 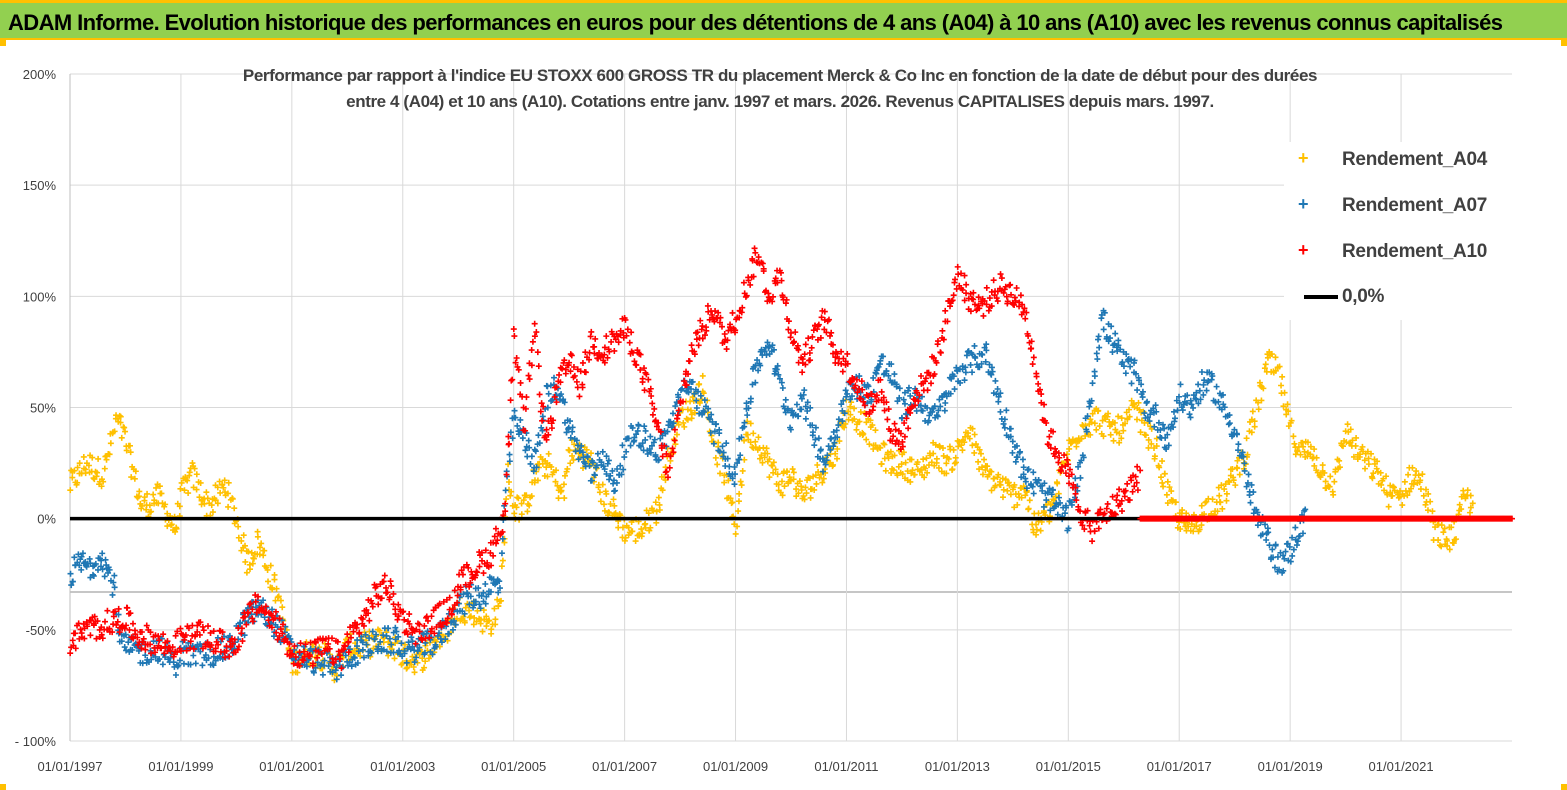 What do you see at coordinates (402, 766) in the screenshot?
I see `x-tick-label: 01/01/2003` at bounding box center [402, 766].